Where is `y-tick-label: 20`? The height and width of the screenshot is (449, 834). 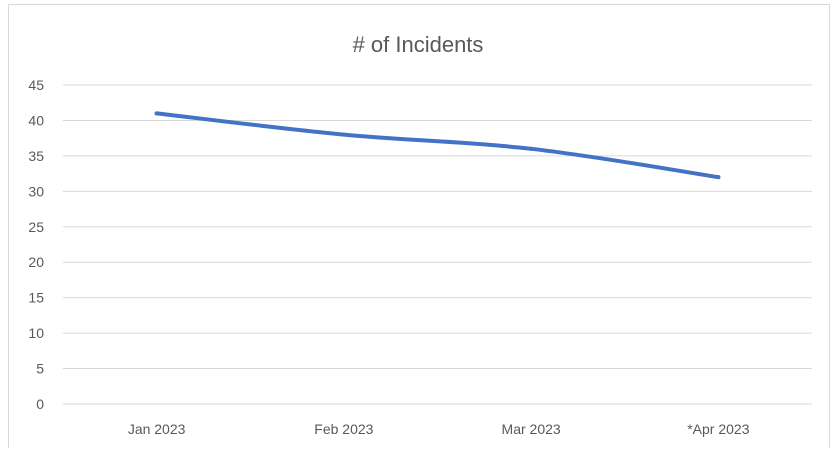
y-tick-label: 20 is located at coordinates (36, 262).